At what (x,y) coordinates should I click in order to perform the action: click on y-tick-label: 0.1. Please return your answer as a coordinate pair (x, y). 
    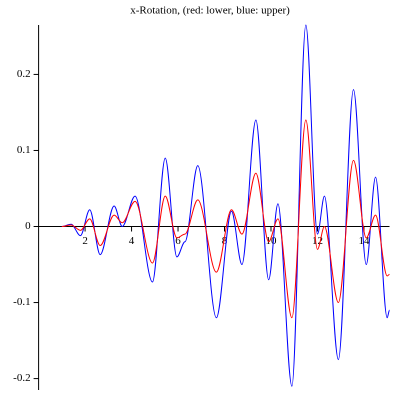
    Looking at the image, I should click on (24, 150).